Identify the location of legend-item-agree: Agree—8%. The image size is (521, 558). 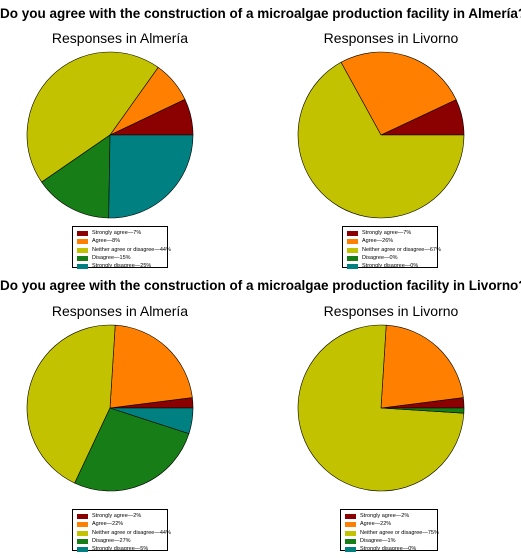
(120, 242).